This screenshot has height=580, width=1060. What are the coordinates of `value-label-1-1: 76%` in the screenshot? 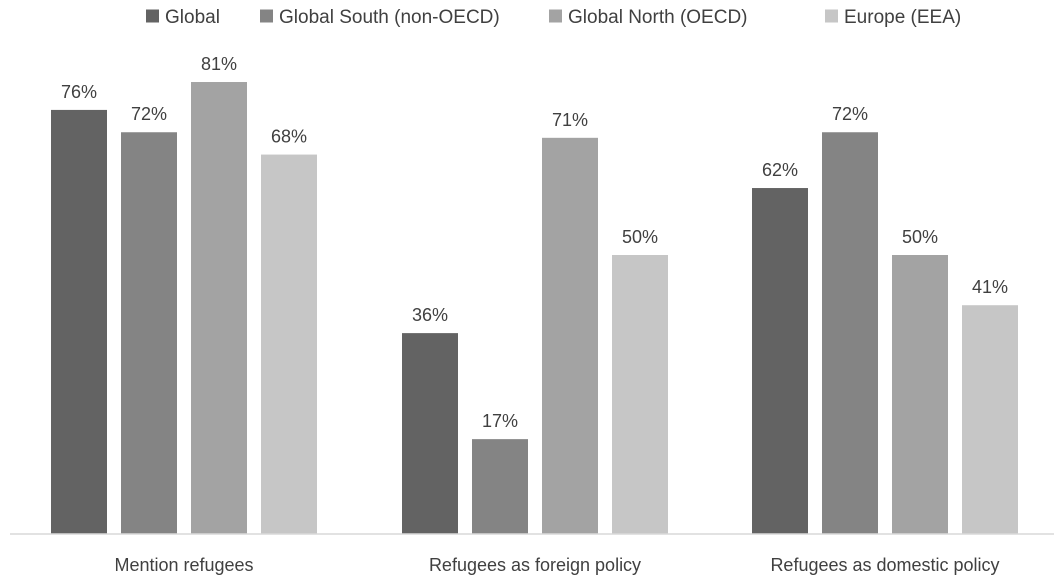 It's located at (79, 92).